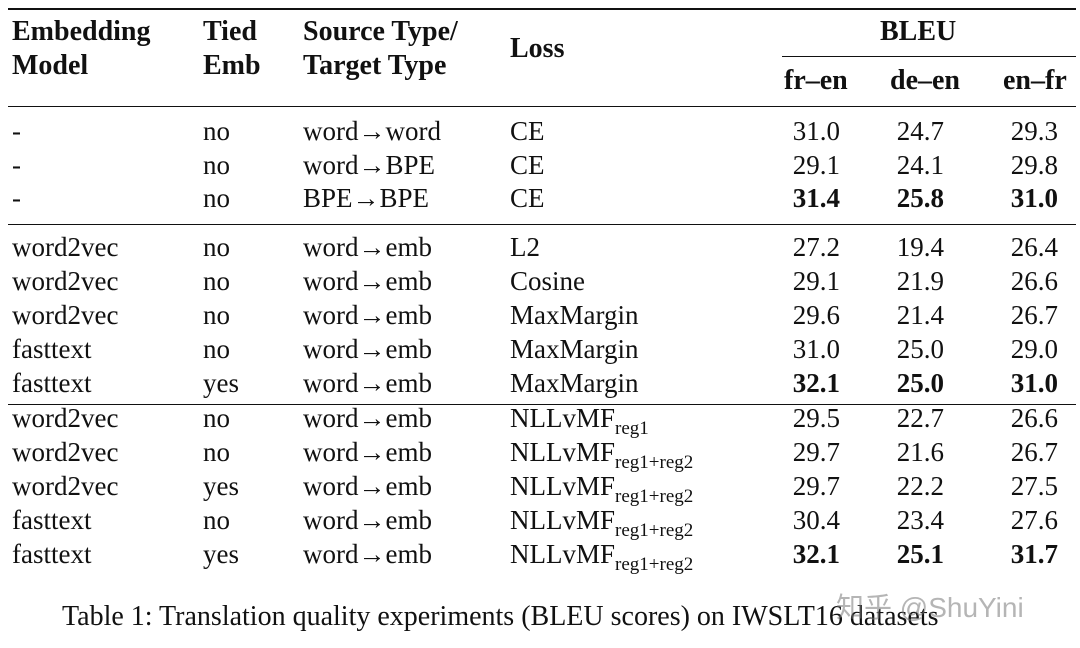 The height and width of the screenshot is (648, 1080). What do you see at coordinates (816, 80) in the screenshot?
I see `header-bleu-fr-en: fr–en` at bounding box center [816, 80].